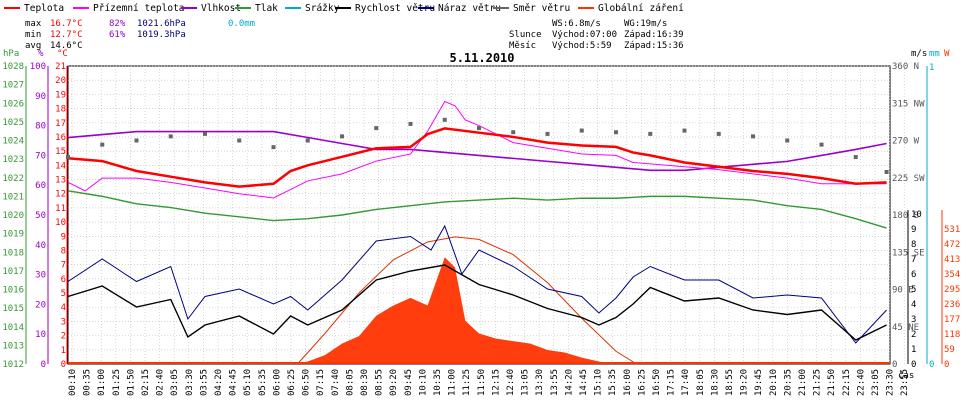 The height and width of the screenshot is (400, 966). Describe the element at coordinates (913, 320) in the screenshot. I see `axis-ms-tick-3: 3` at that location.